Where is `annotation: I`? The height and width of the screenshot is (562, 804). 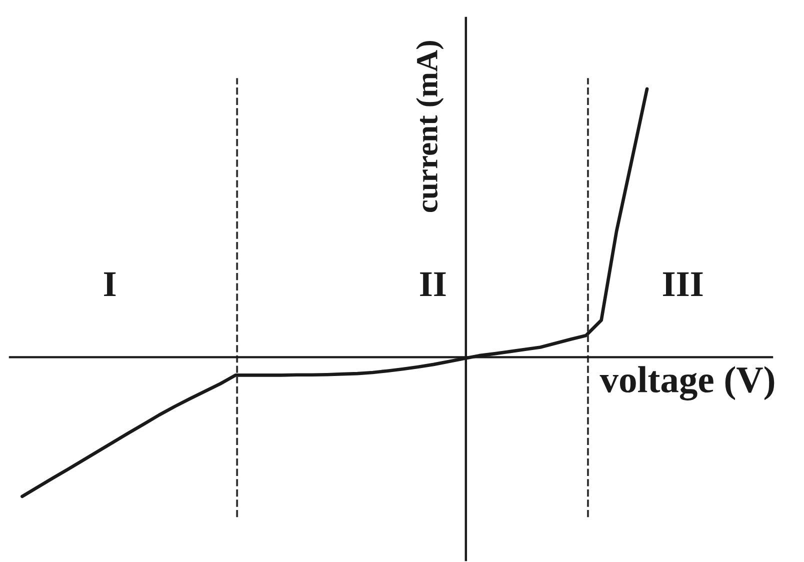 annotation: I is located at coordinates (110, 284).